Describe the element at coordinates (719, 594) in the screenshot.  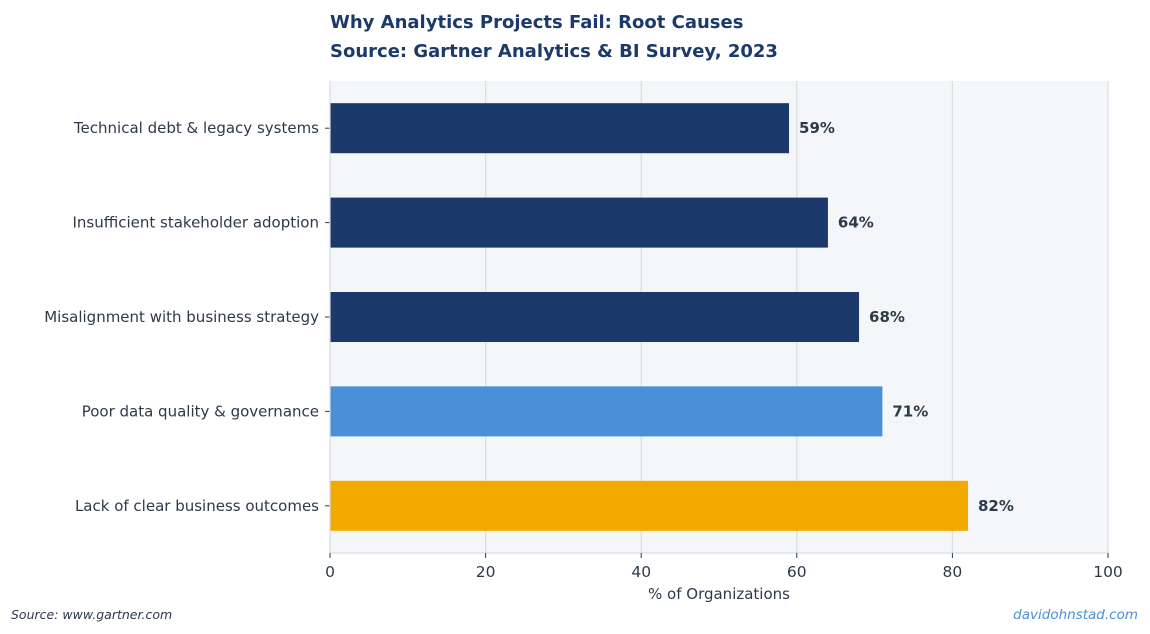
I see `x-axis-label: % of Organizations` at that location.